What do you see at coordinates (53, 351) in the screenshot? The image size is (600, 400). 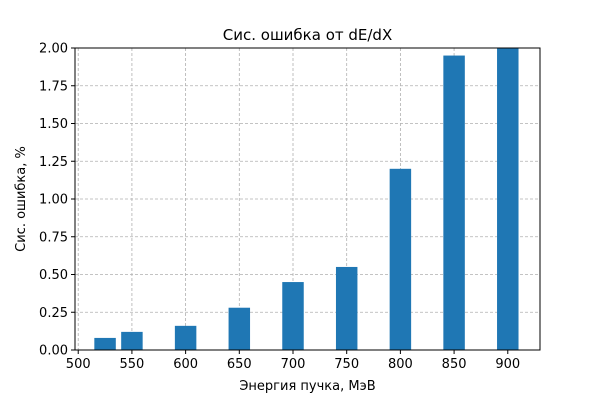 I see `y-tick-label-0: 0.00` at bounding box center [53, 351].